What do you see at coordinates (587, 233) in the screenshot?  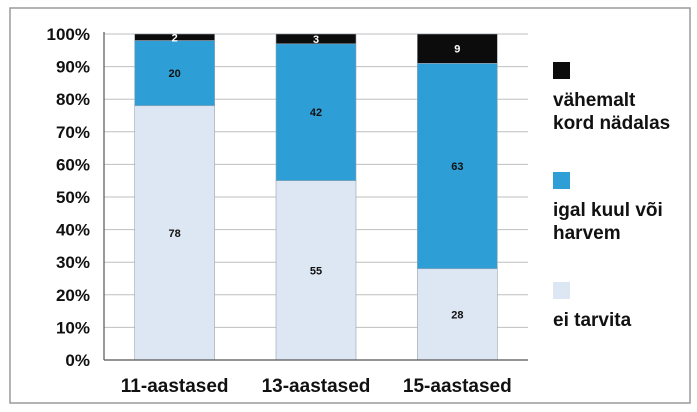 I see `legend-label: harvem` at bounding box center [587, 233].